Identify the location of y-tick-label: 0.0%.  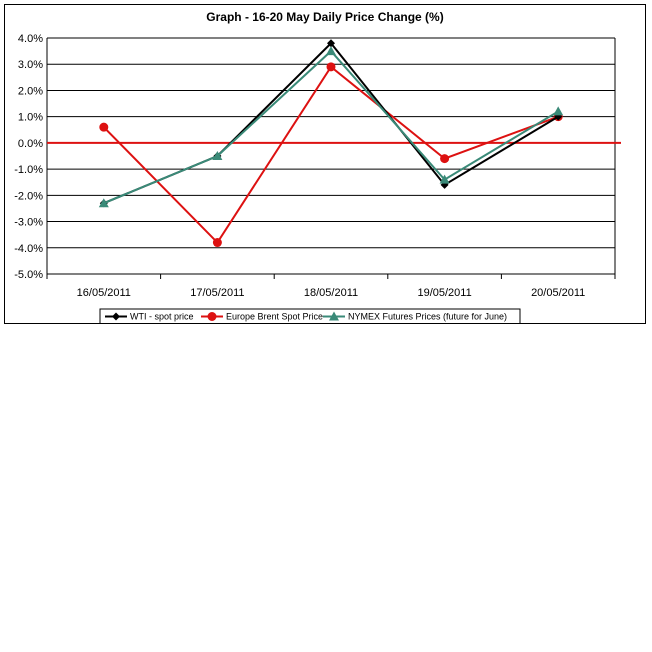
(30, 144).